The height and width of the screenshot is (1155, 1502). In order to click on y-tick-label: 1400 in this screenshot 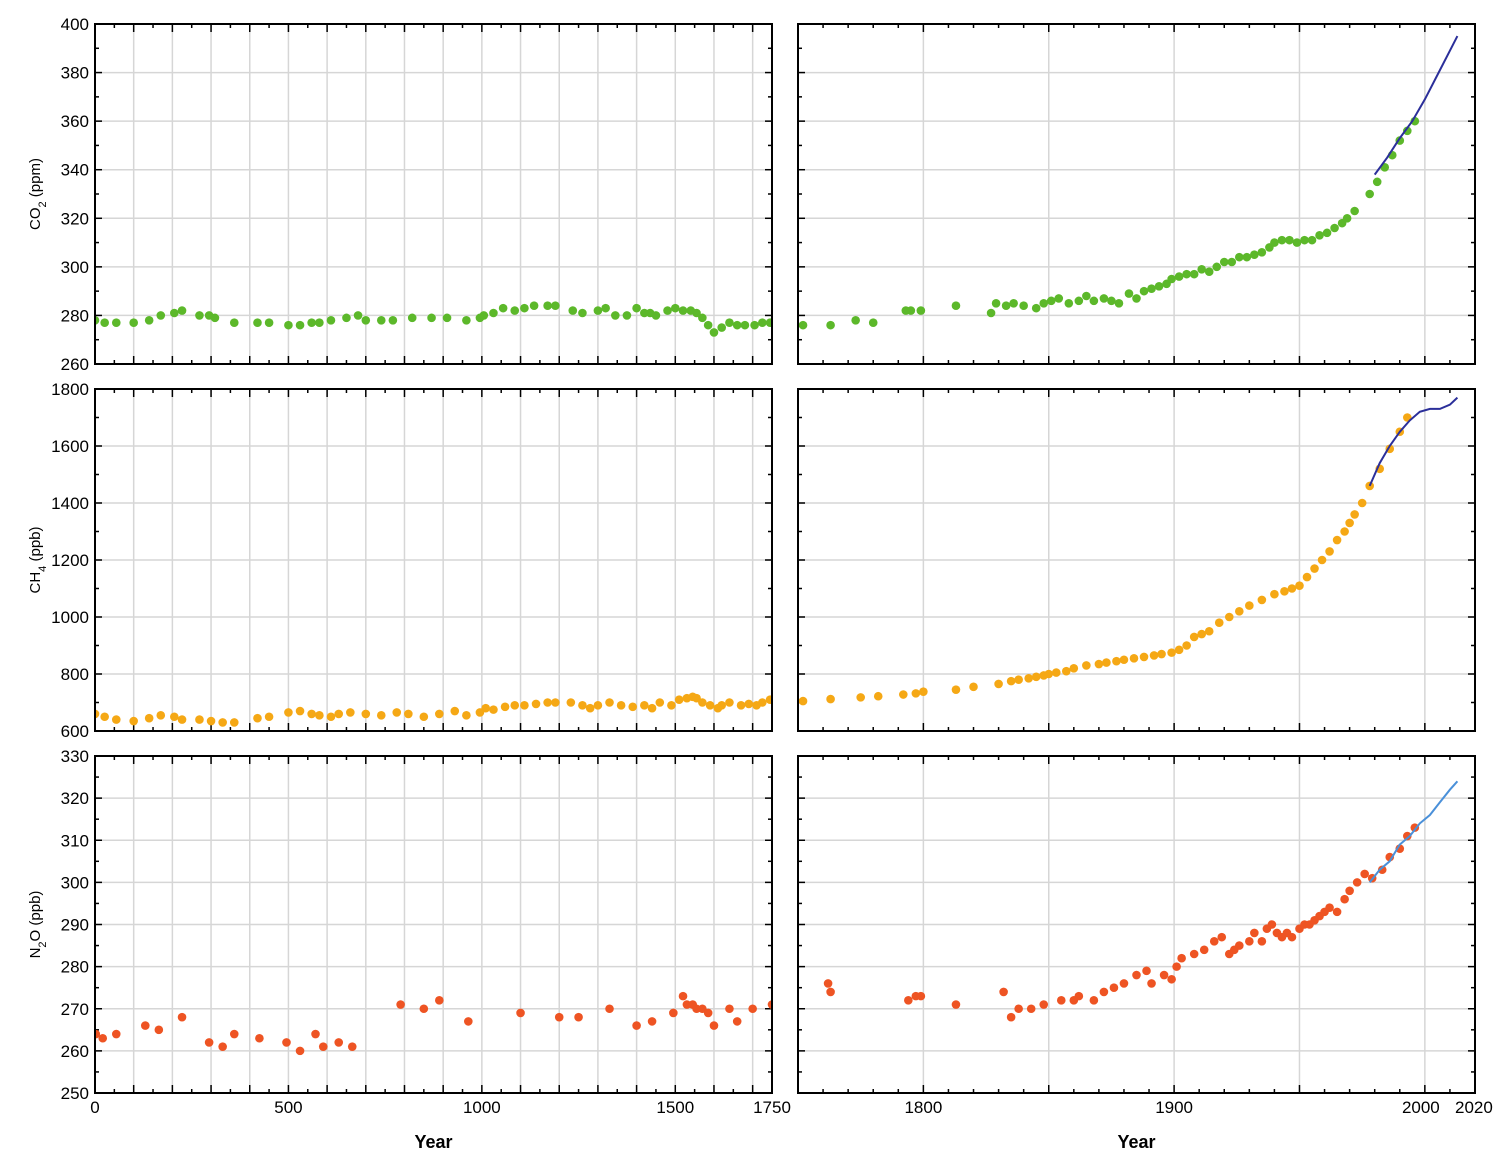, I will do `click(70, 503)`.